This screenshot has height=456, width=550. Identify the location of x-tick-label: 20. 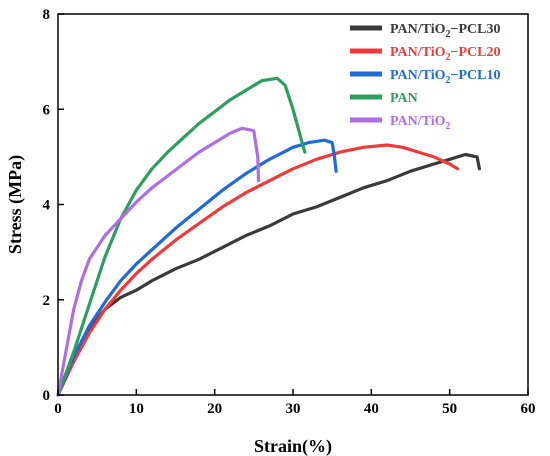
(214, 409).